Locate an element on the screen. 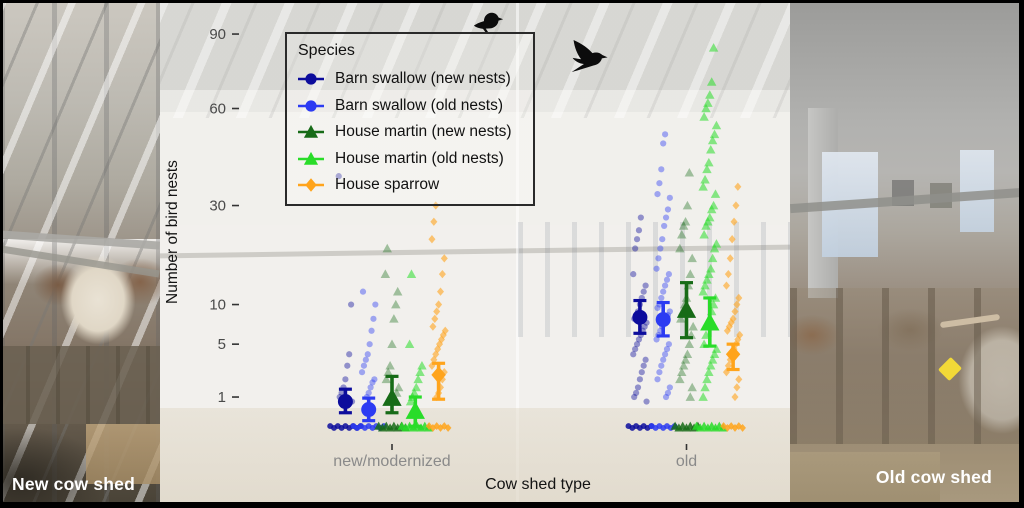  x-tick-label: old is located at coordinates (686, 461).